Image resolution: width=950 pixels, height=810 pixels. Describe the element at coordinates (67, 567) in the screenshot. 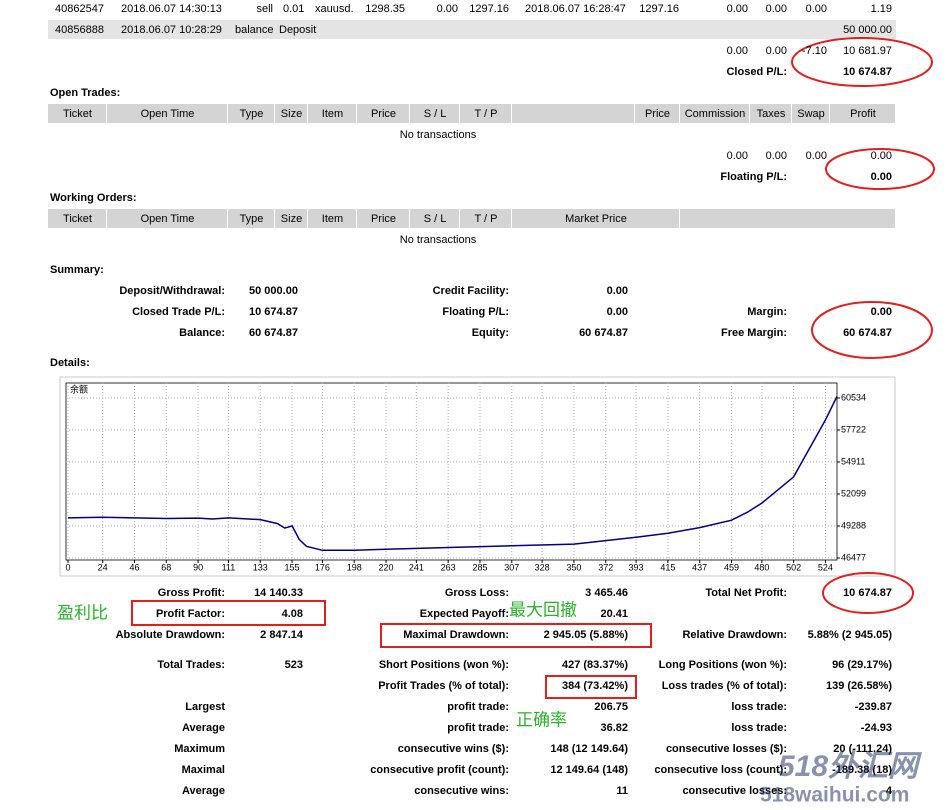

I see `x-tick-label: 0` at that location.